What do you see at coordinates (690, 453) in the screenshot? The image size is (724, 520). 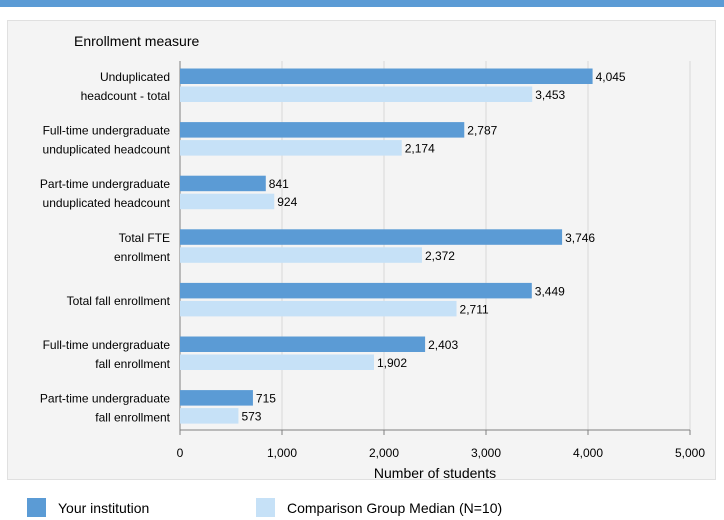 I see `x-tick-label: 5,000` at bounding box center [690, 453].